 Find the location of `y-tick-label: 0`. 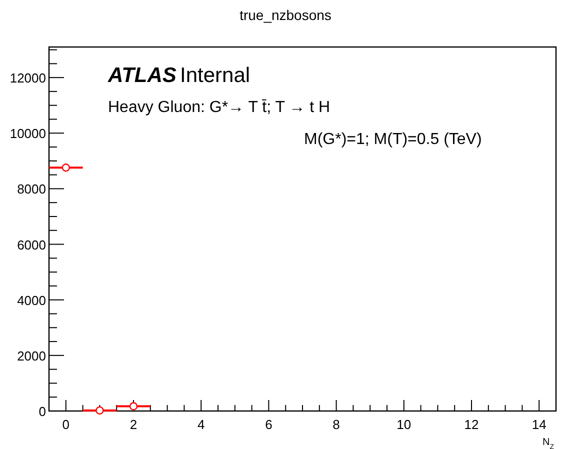

y-tick-label: 0 is located at coordinates (42, 411).